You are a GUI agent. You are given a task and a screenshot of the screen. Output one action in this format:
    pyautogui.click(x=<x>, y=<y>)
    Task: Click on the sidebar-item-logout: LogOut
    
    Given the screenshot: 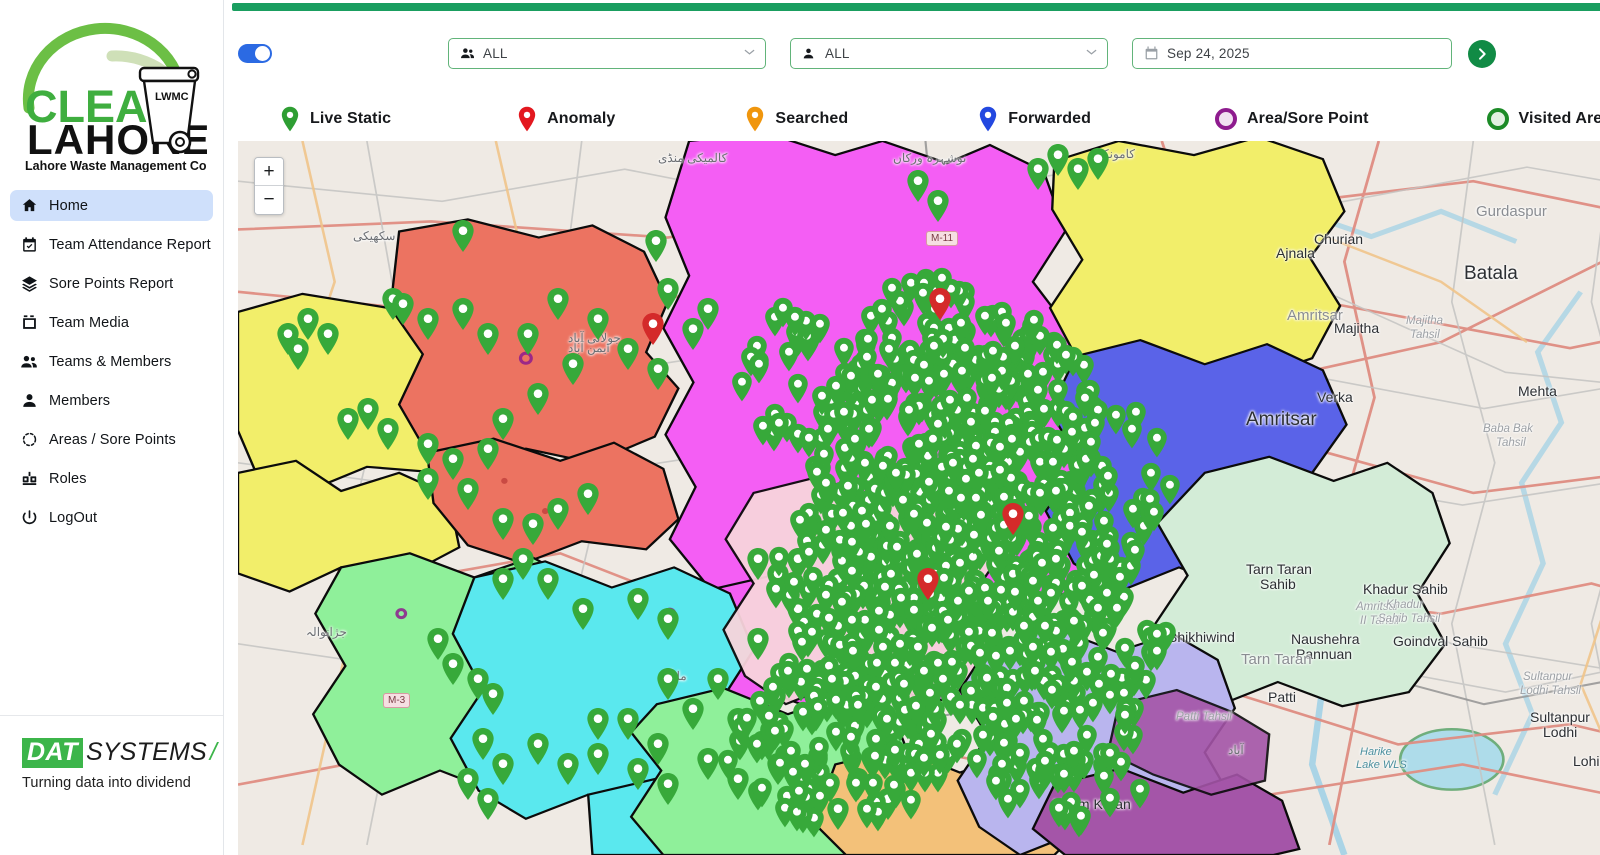 What is the action you would take?
    pyautogui.click(x=111, y=517)
    